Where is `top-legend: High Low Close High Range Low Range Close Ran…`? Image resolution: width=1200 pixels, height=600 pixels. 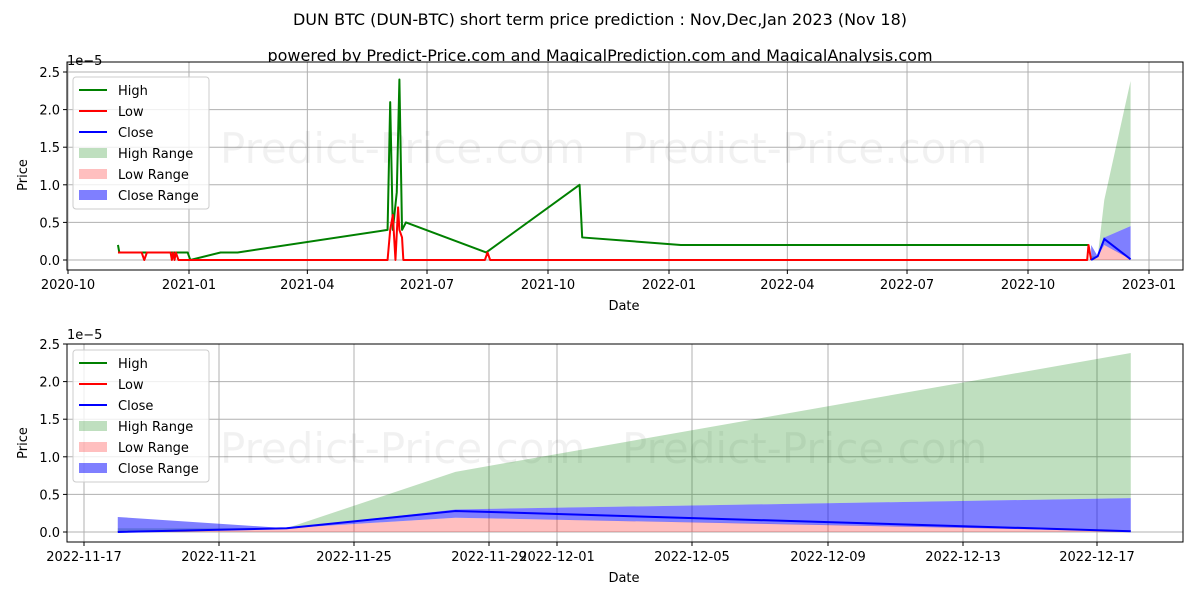
top-legend: High Low Close High Range Low Range Close Ran… is located at coordinates (141, 143).